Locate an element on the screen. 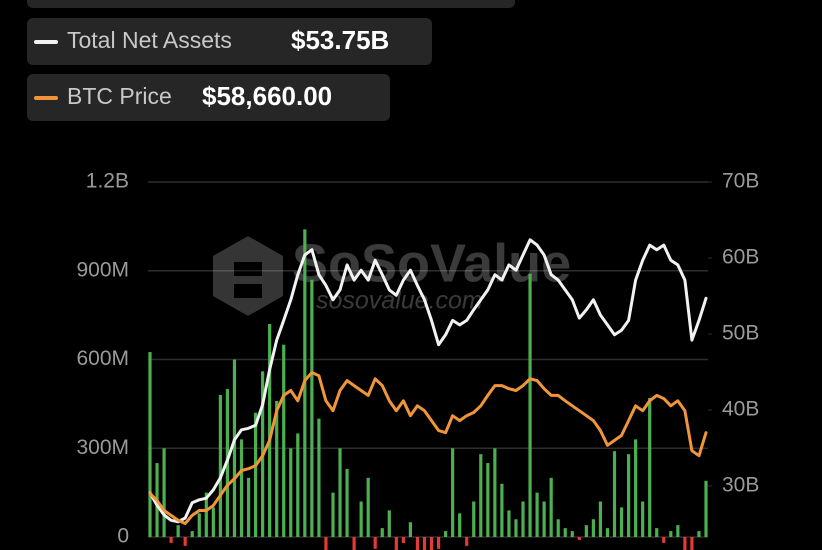 The width and height of the screenshot is (822, 550). legend-value: $53.75B is located at coordinates (340, 40).